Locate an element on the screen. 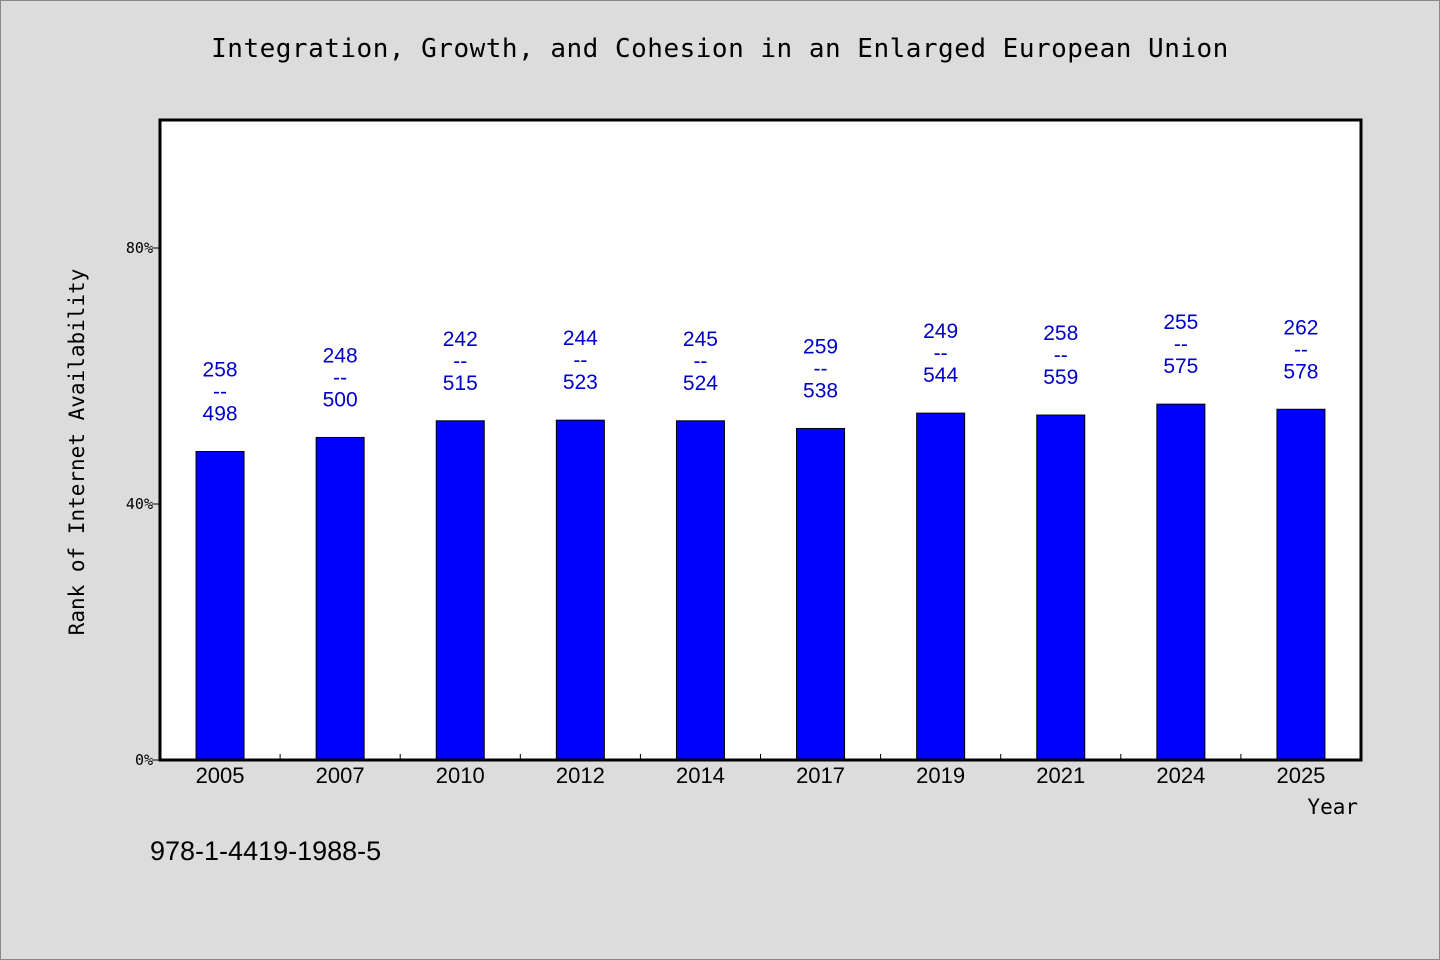 The height and width of the screenshot is (960, 1440). data-label: 249 is located at coordinates (940, 331).